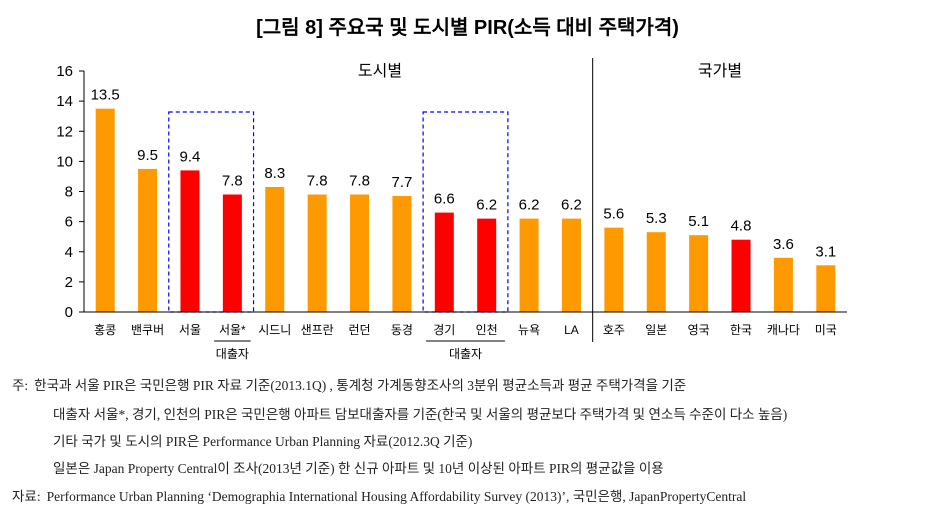 This screenshot has height=532, width=935. What do you see at coordinates (783, 244) in the screenshot?
I see `data-label: 3.6` at bounding box center [783, 244].